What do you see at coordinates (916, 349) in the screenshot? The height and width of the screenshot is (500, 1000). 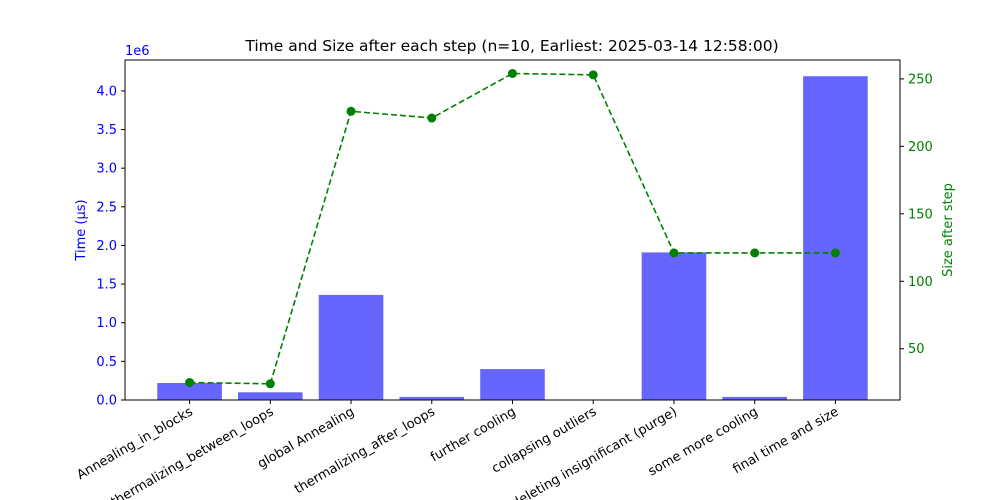 I see `y2-tick-label-0: 50` at bounding box center [916, 349].